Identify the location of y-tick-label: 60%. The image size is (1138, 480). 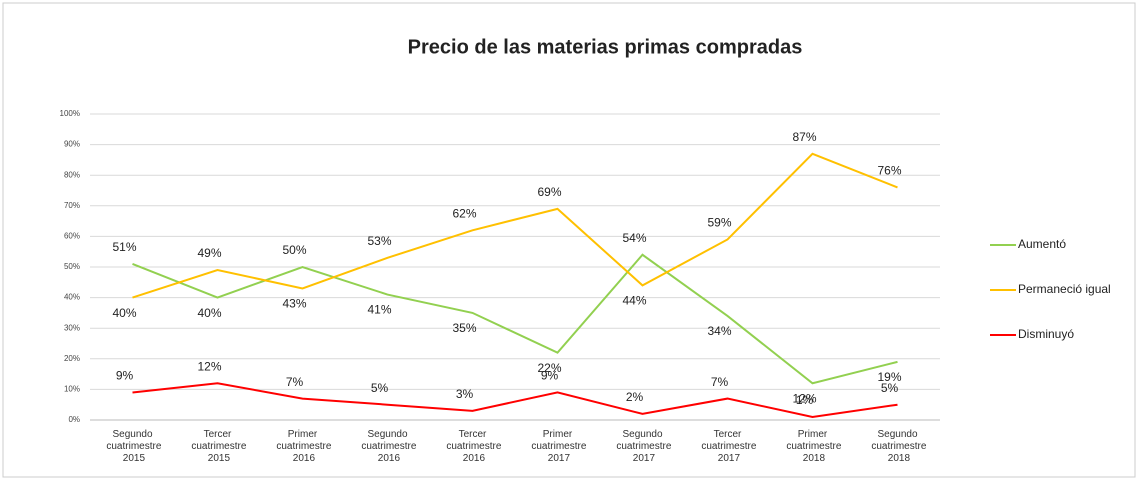
(72, 236).